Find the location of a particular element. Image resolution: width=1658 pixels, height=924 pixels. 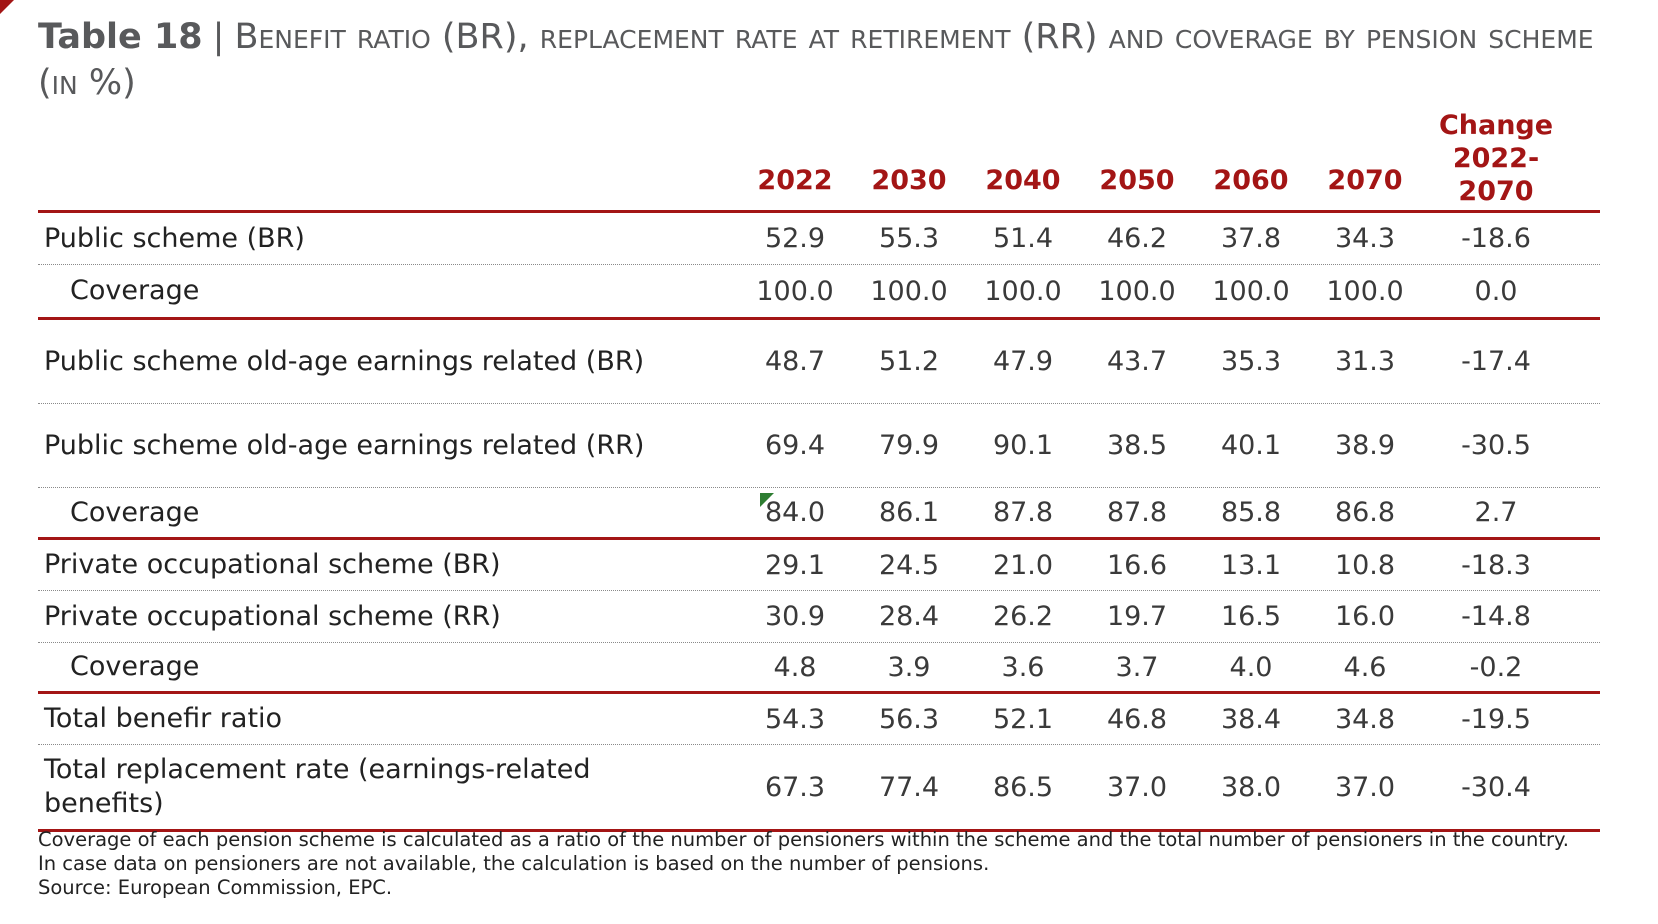

table-number: Table 18 is located at coordinates (120, 37).